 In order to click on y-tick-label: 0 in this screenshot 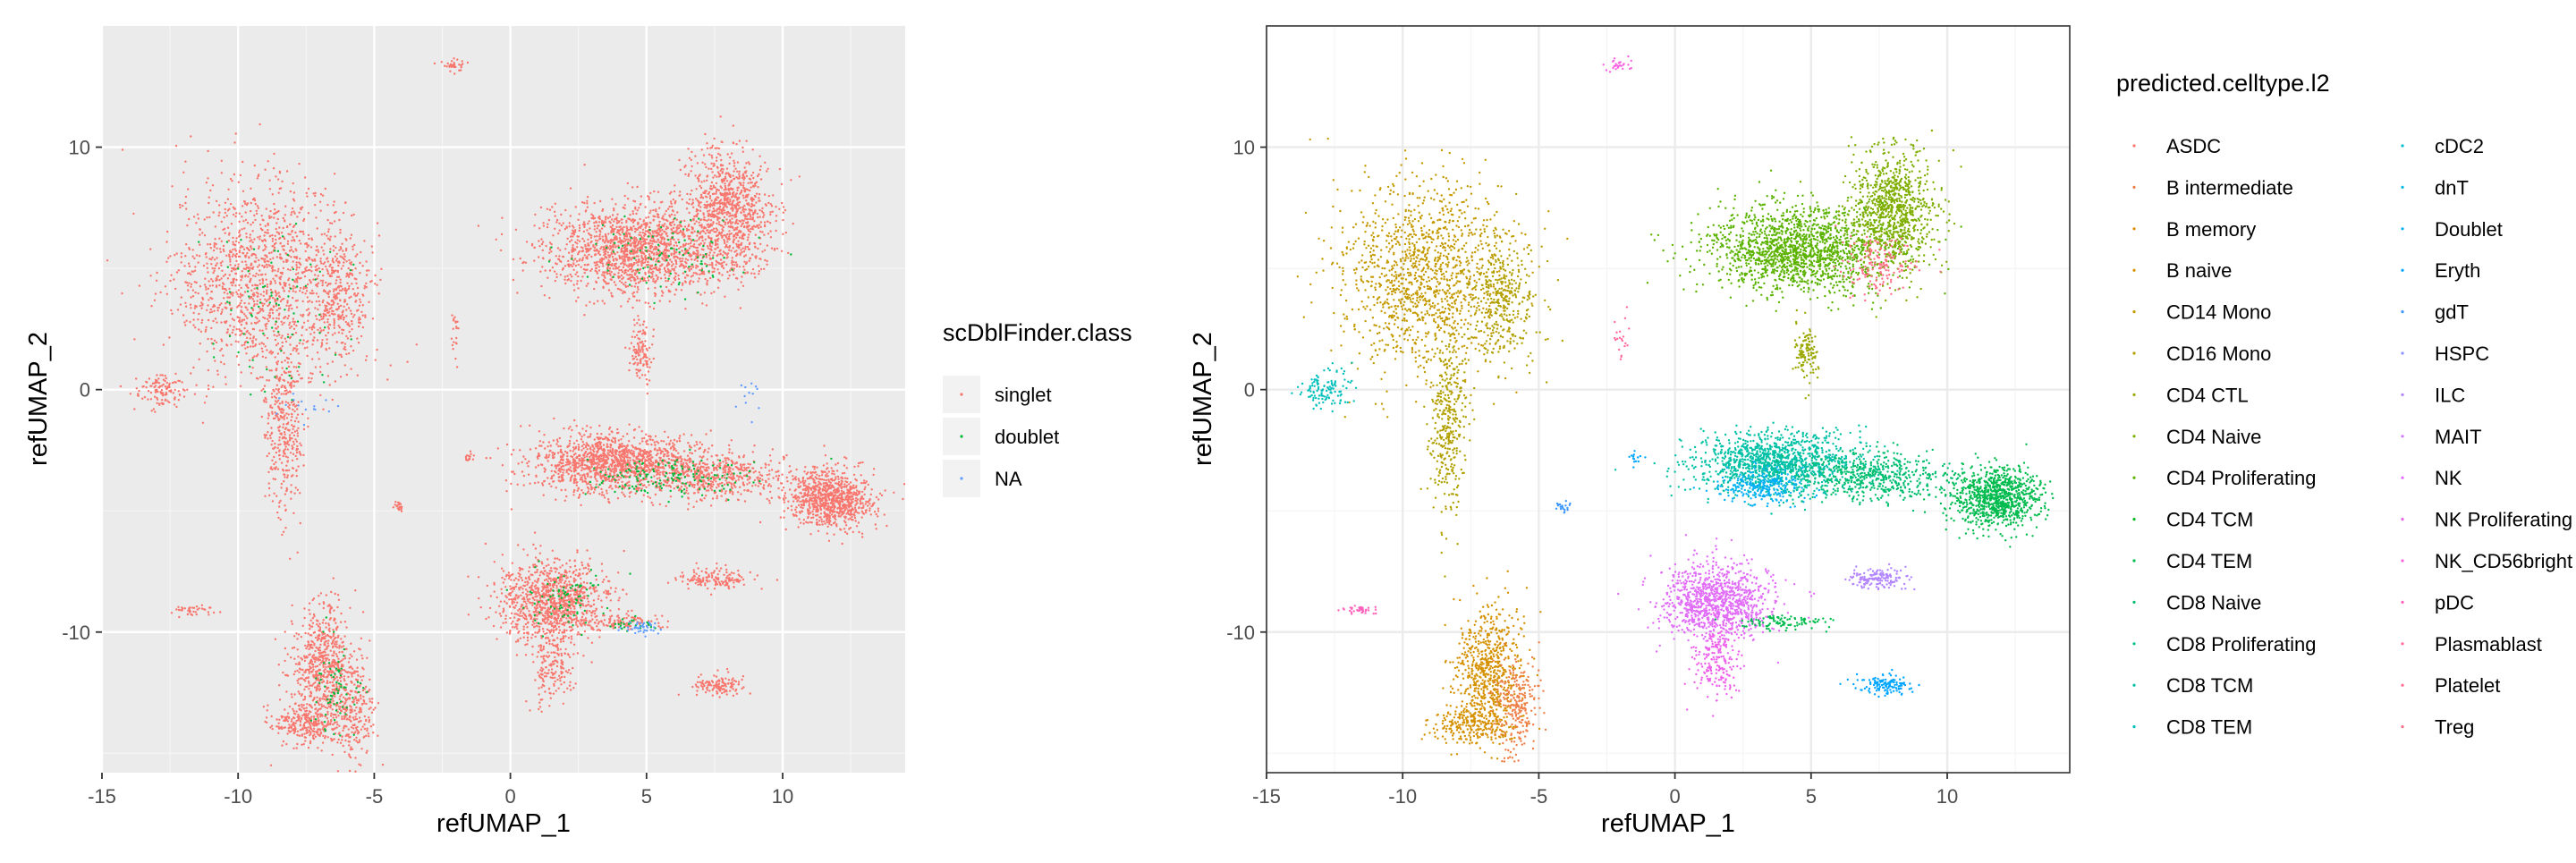, I will do `click(85, 390)`.